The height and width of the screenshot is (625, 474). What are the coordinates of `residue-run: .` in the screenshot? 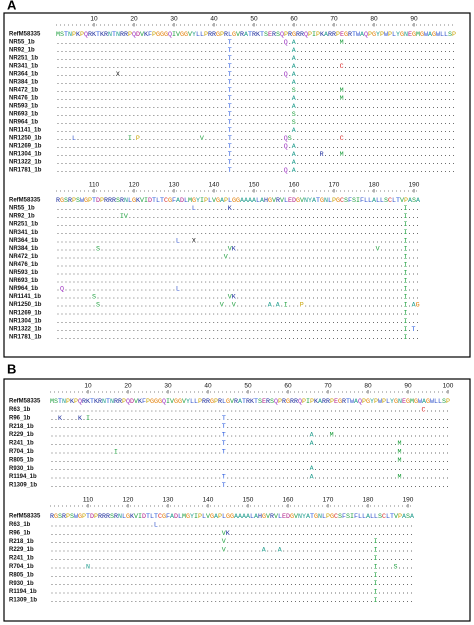 It's located at (290, 146).